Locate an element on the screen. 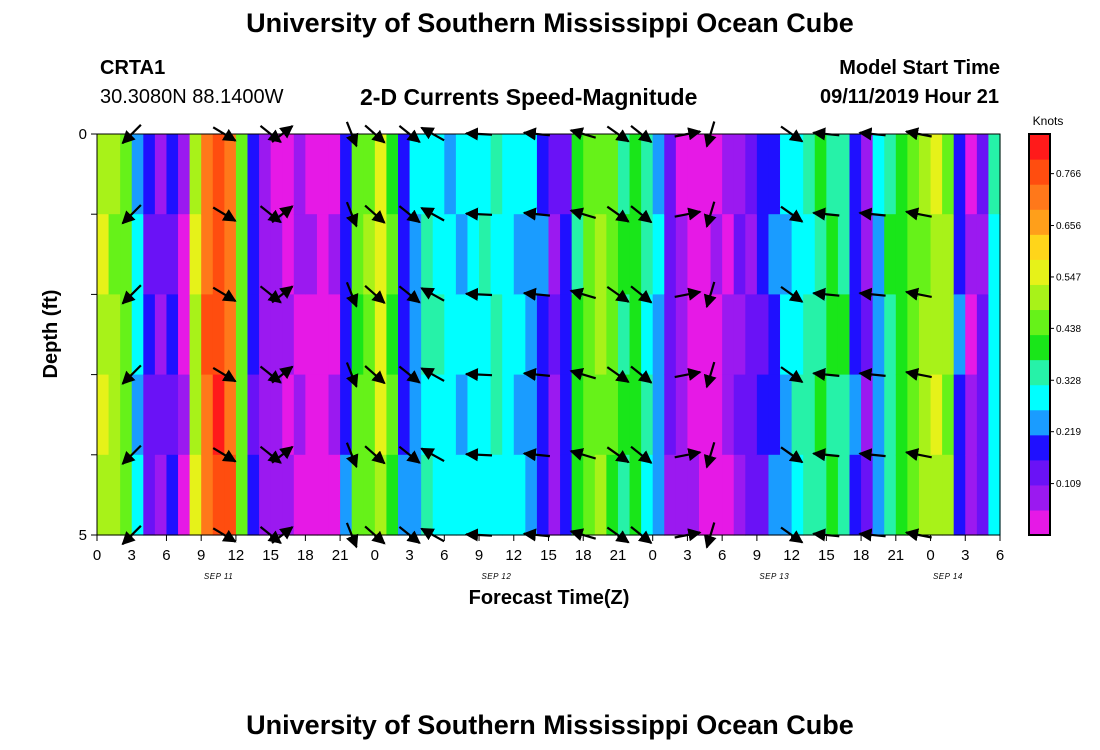  colorbar-frame is located at coordinates (1039, 334).